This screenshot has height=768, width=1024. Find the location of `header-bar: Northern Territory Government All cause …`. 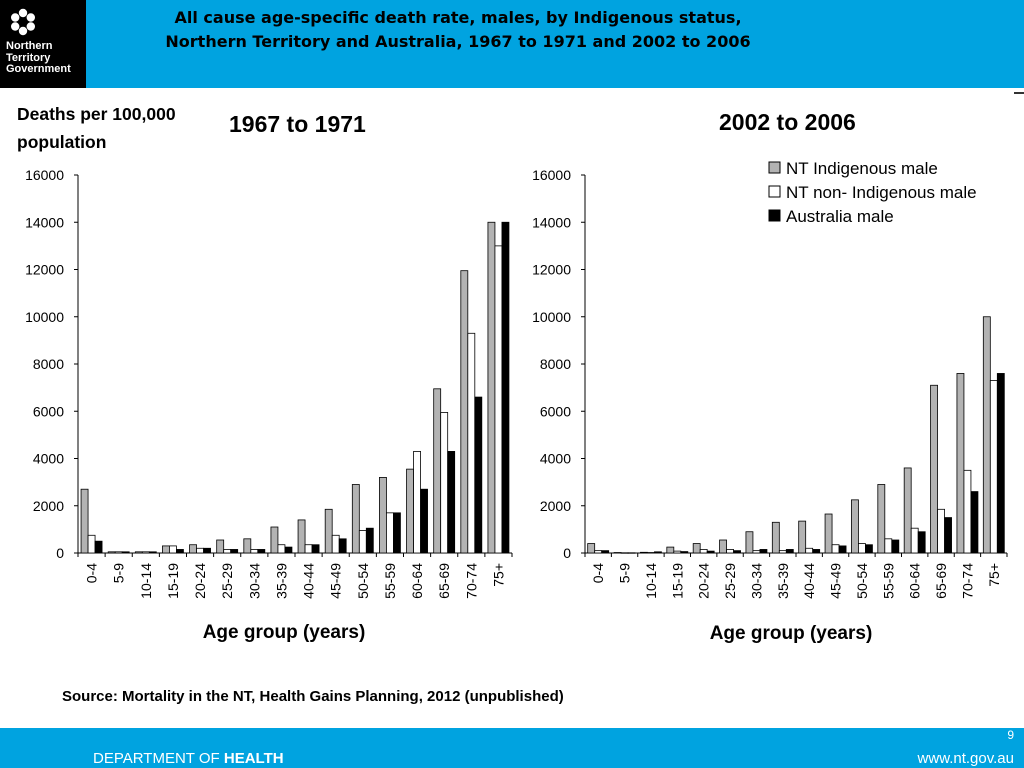

header-bar: Northern Territory Government All cause … is located at coordinates (512, 44).